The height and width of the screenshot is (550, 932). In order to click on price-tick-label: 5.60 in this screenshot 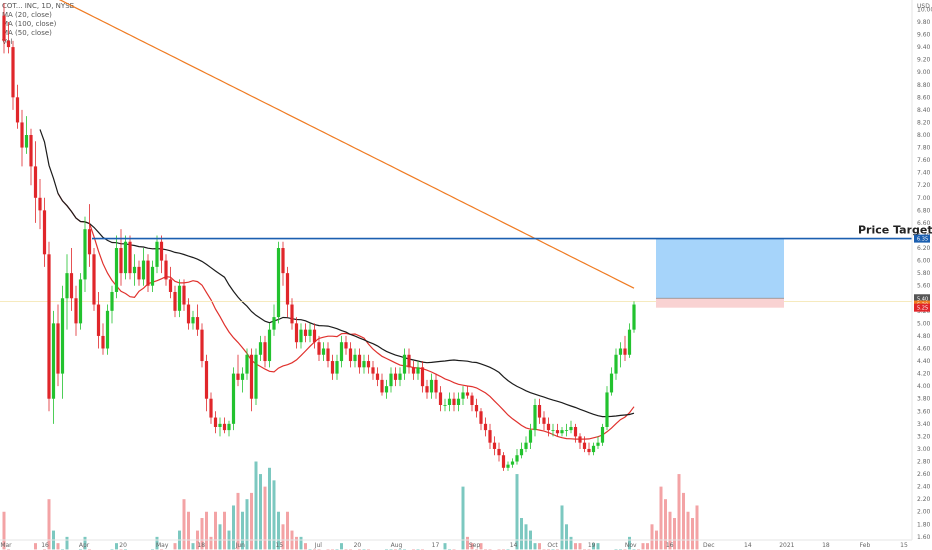, I will do `click(924, 286)`.